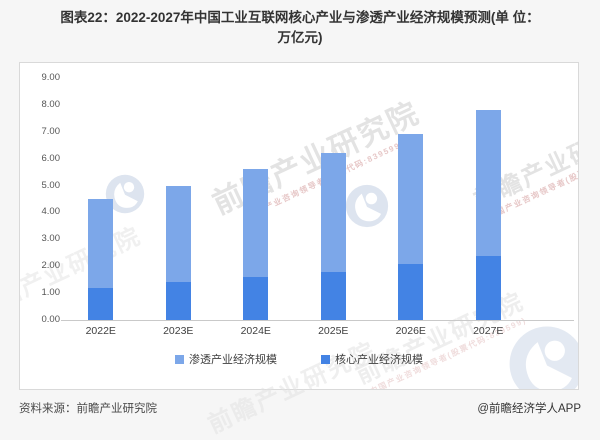 This screenshot has height=440, width=600. What do you see at coordinates (233, 360) in the screenshot?
I see `legend-label: 渗透产业经济规模` at bounding box center [233, 360].